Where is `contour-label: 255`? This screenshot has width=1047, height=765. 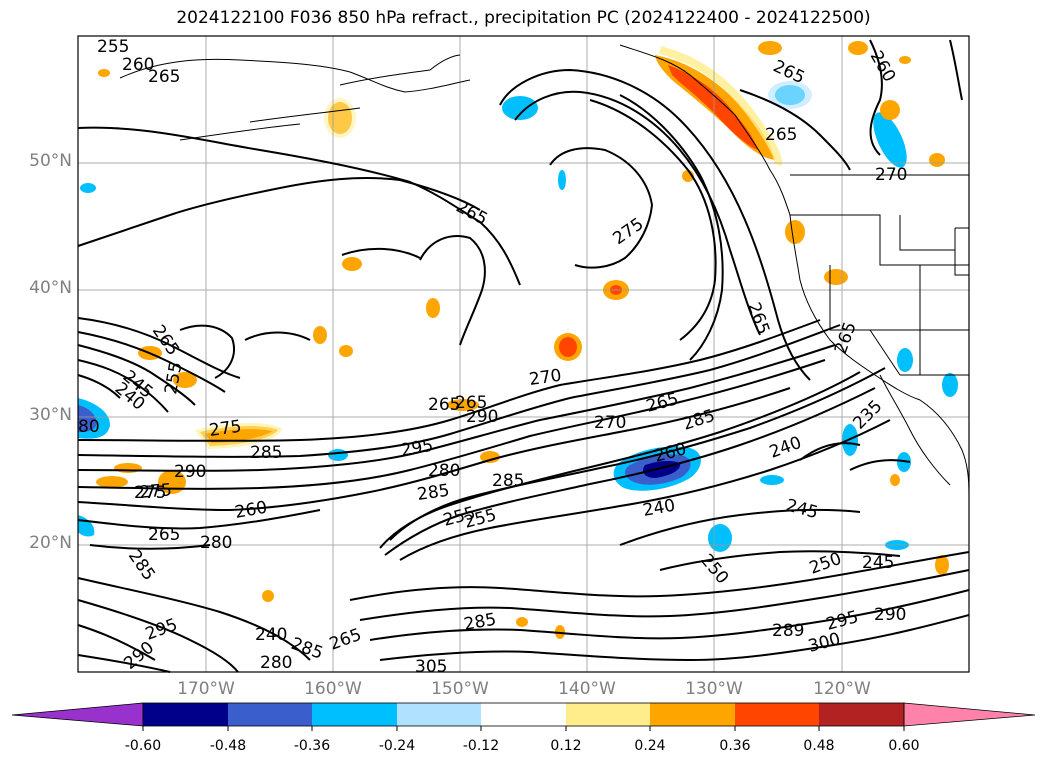 contour-label: 255 is located at coordinates (113, 47).